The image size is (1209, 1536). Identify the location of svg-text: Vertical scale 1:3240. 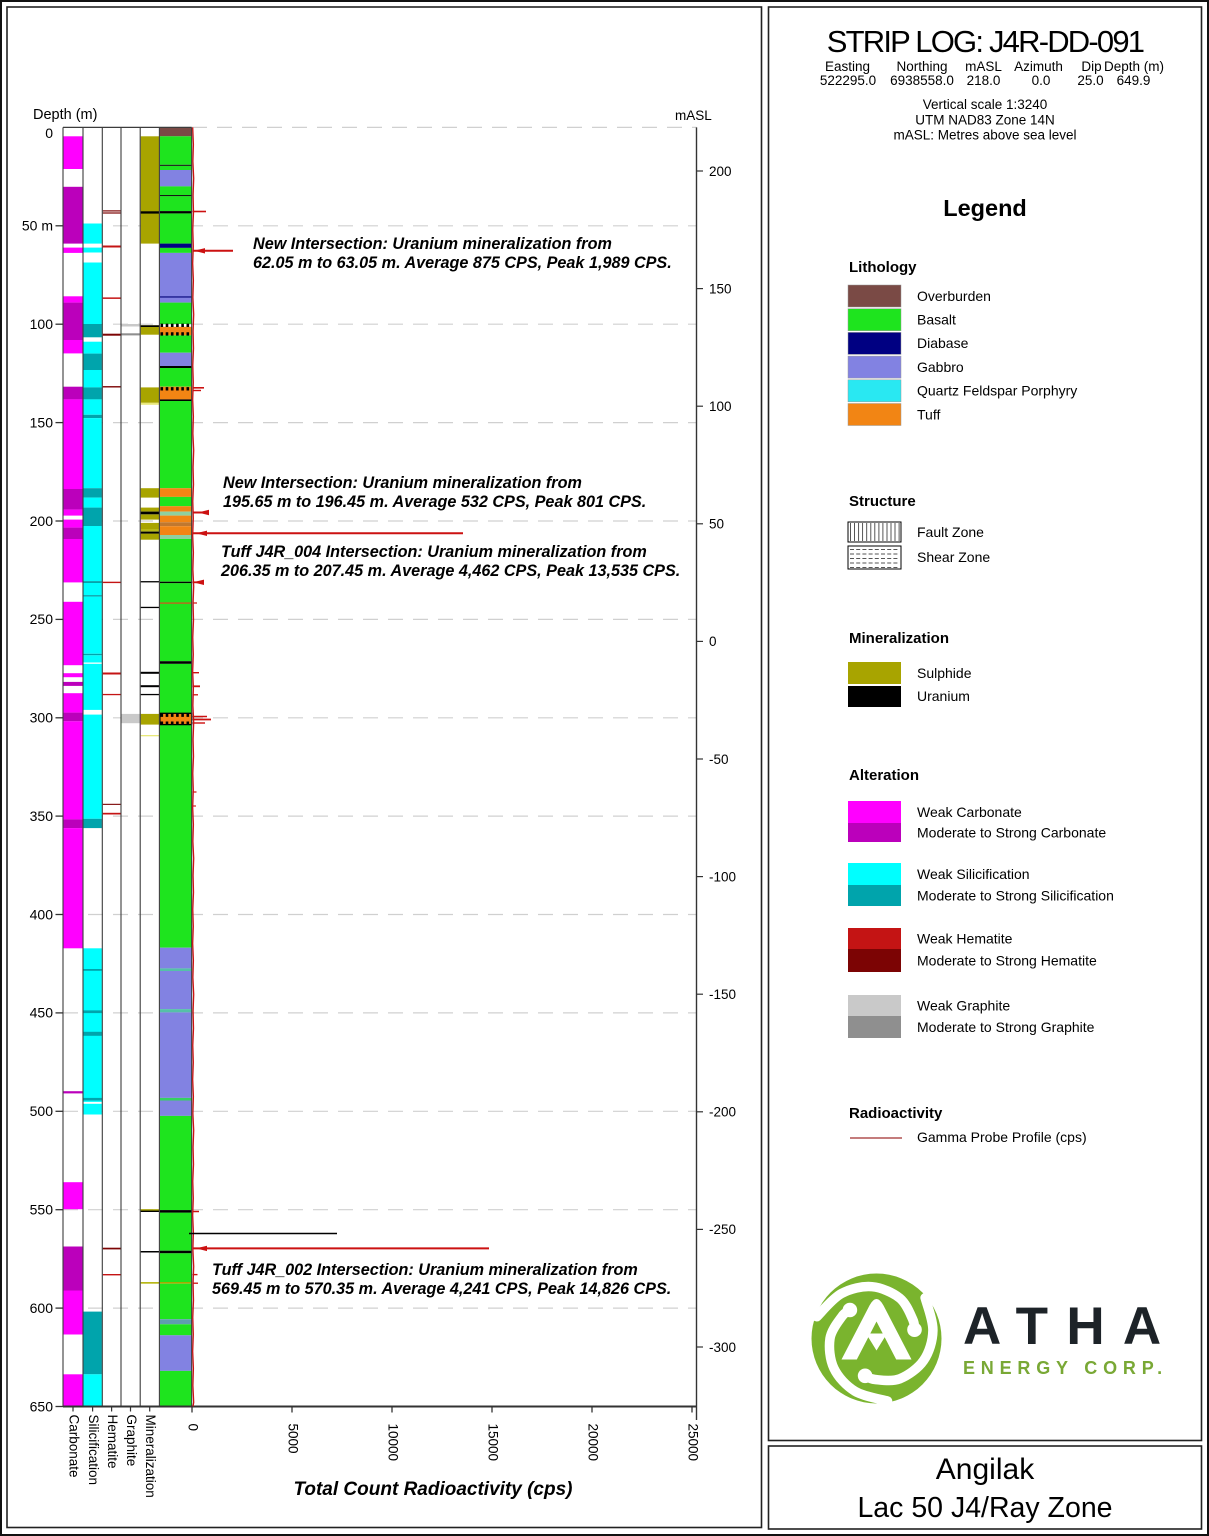
(985, 104).